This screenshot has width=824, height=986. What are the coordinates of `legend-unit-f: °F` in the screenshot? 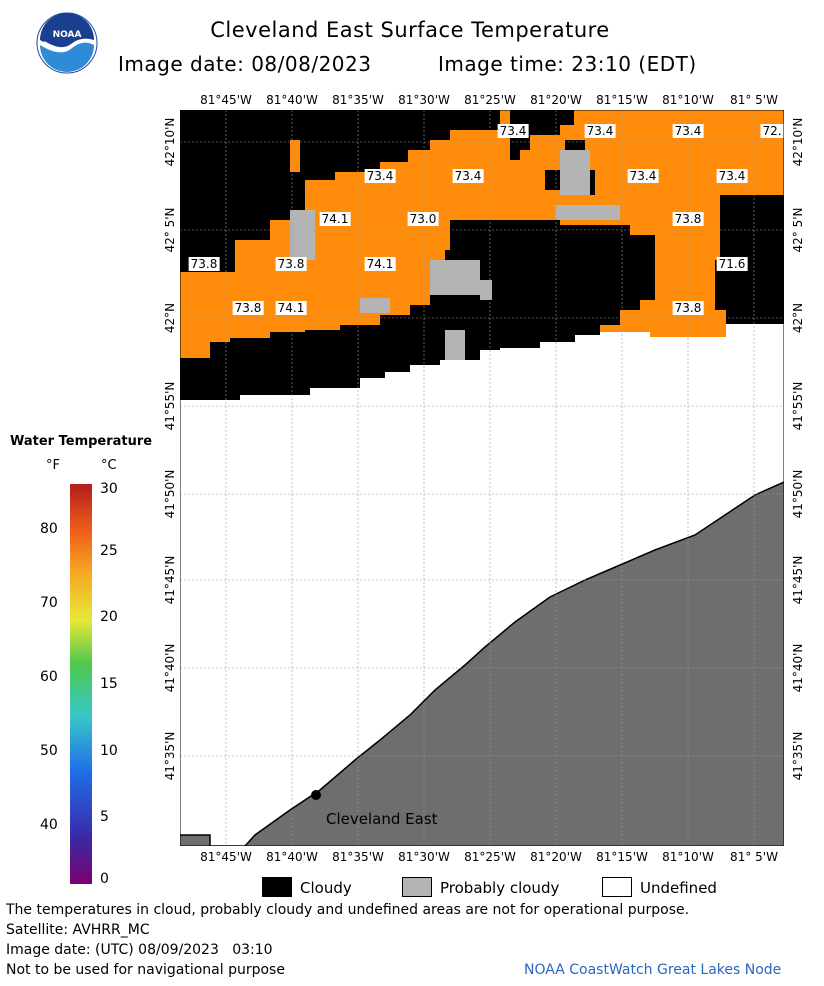 It's located at (53, 465).